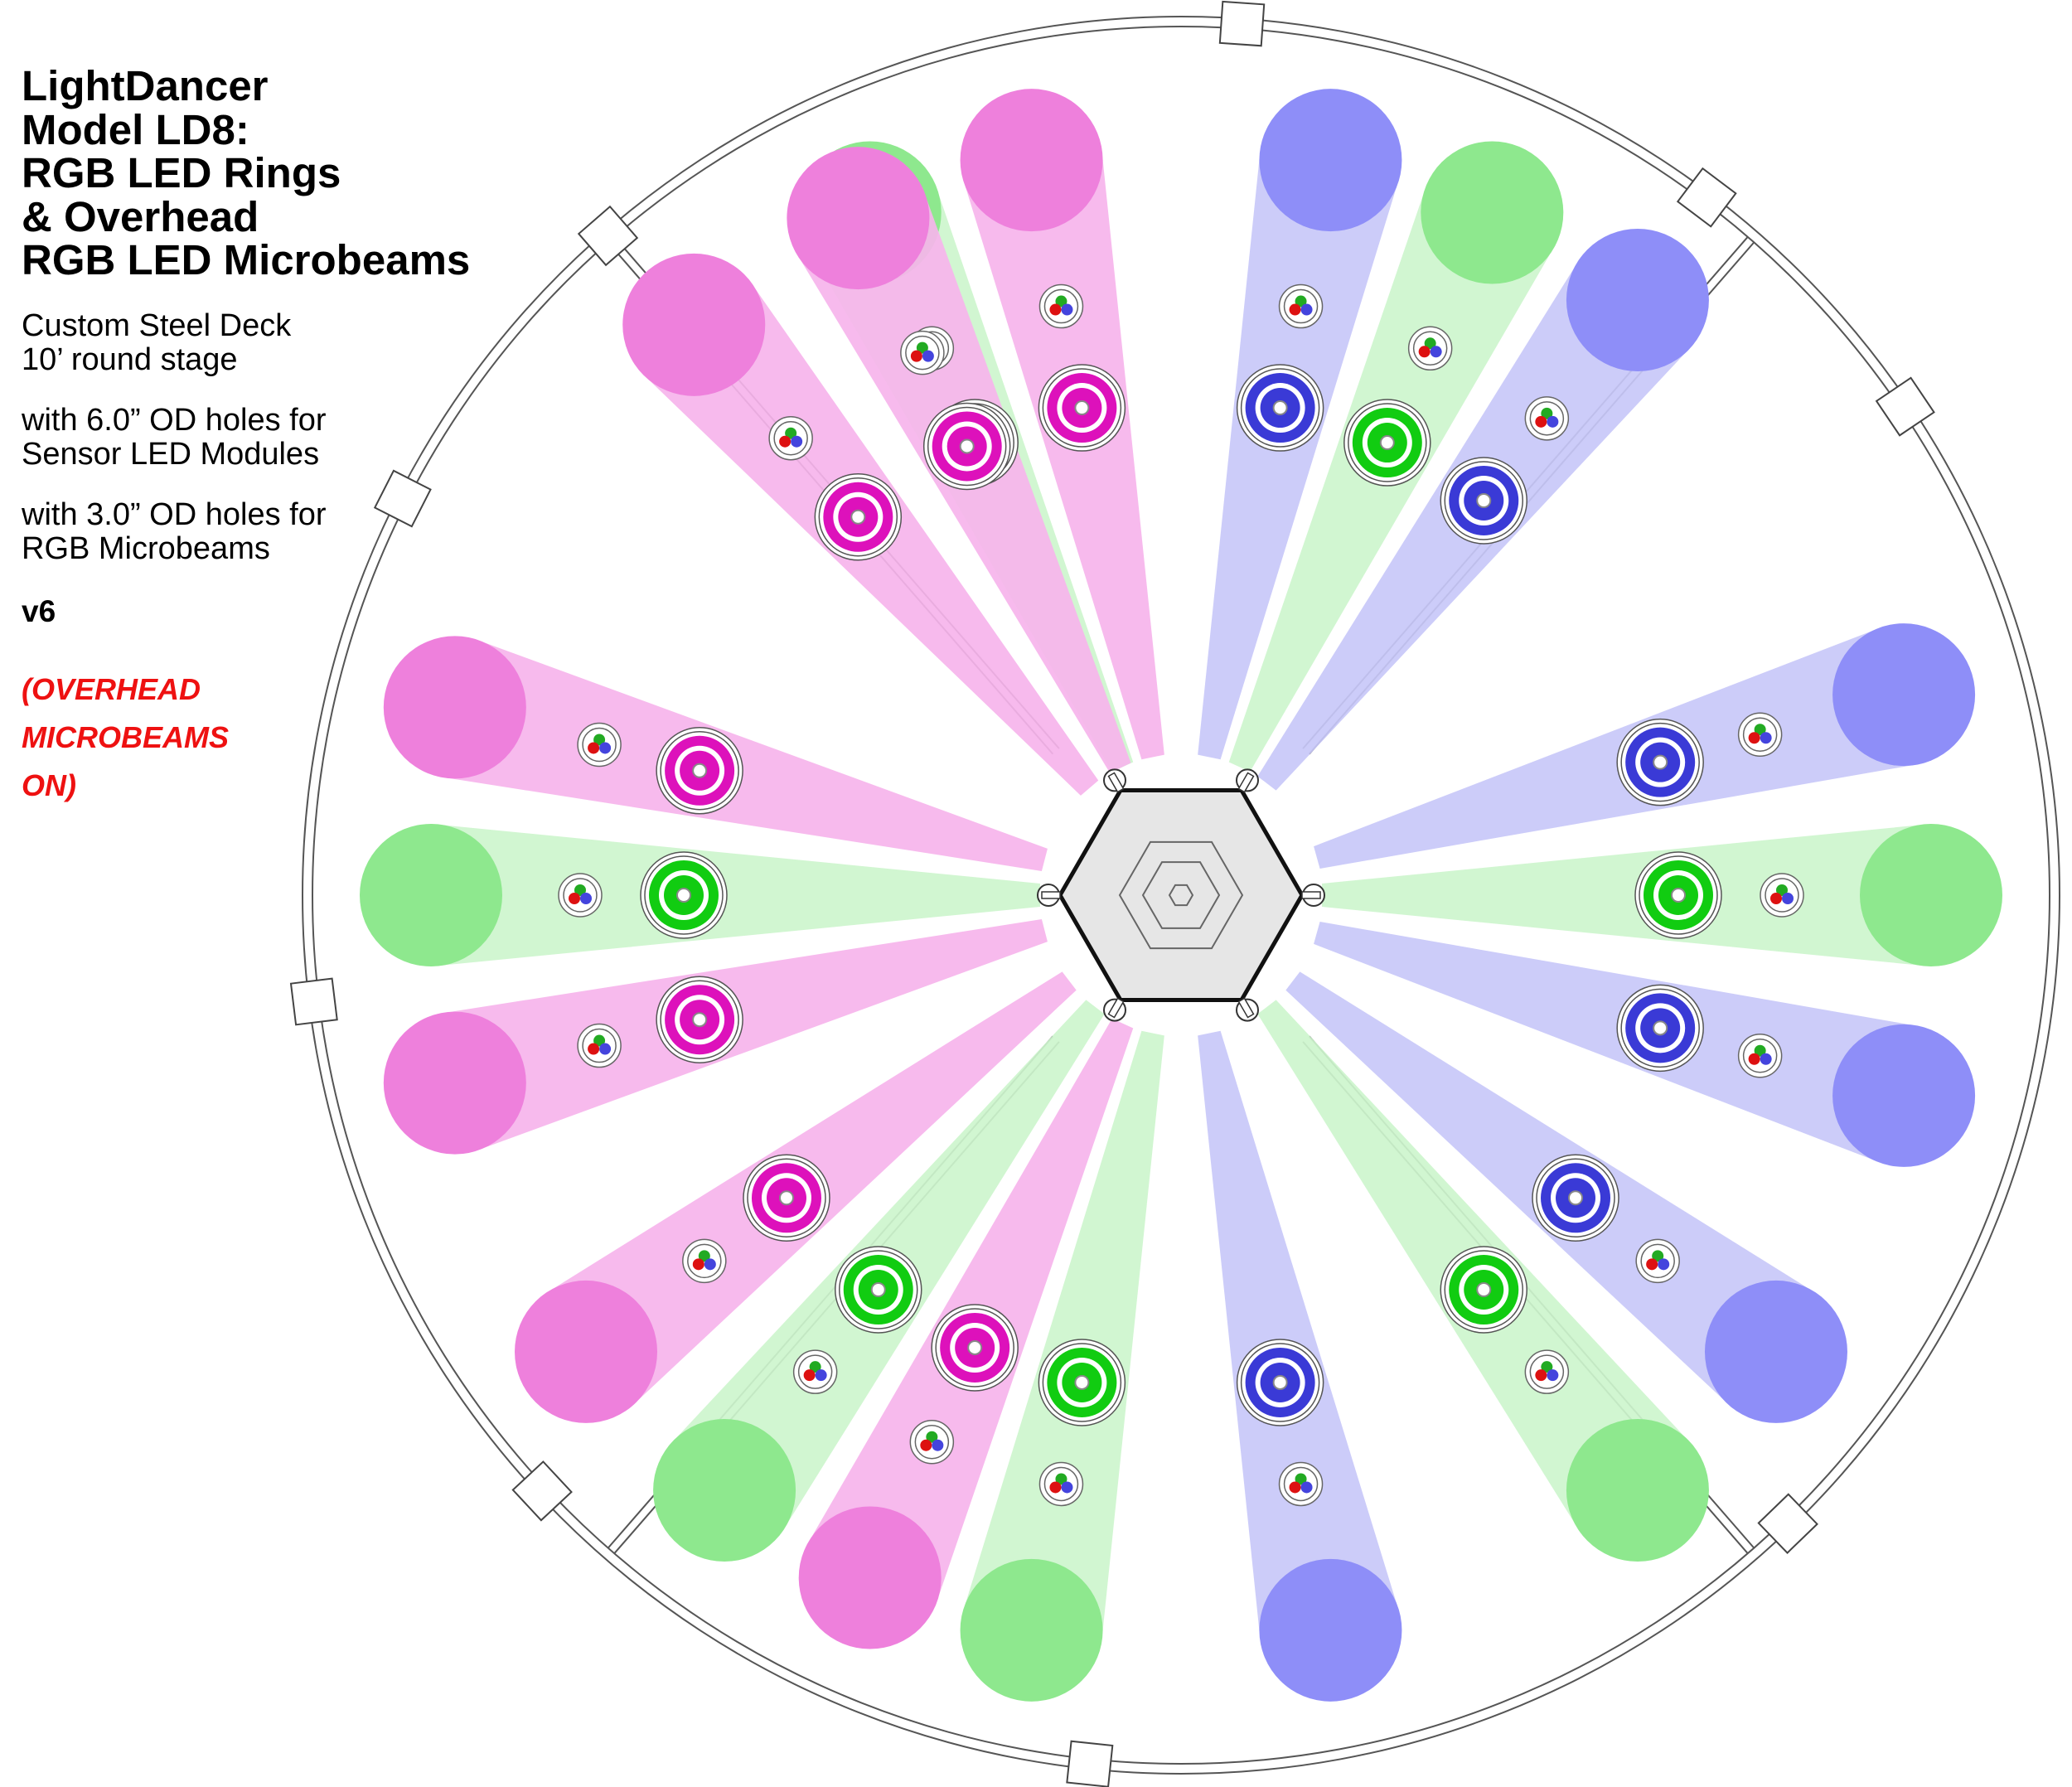 This screenshot has width=2072, height=1787. I want to click on stage-line: 10’ round stage, so click(130, 359).